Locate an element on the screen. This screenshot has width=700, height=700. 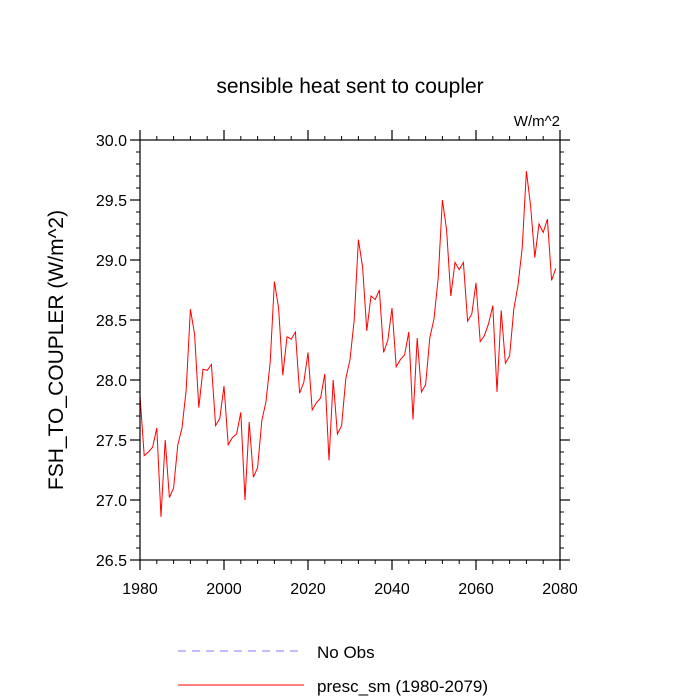
y-tick-label: 27.0 is located at coordinates (111, 501).